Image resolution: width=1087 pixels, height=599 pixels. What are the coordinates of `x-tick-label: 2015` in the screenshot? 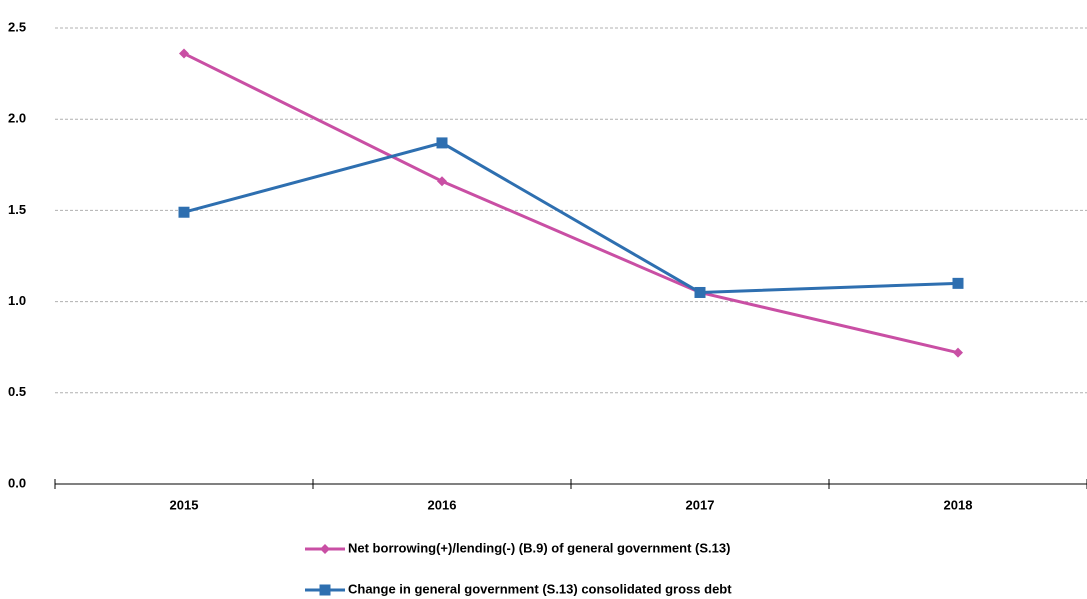 It's located at (184, 504).